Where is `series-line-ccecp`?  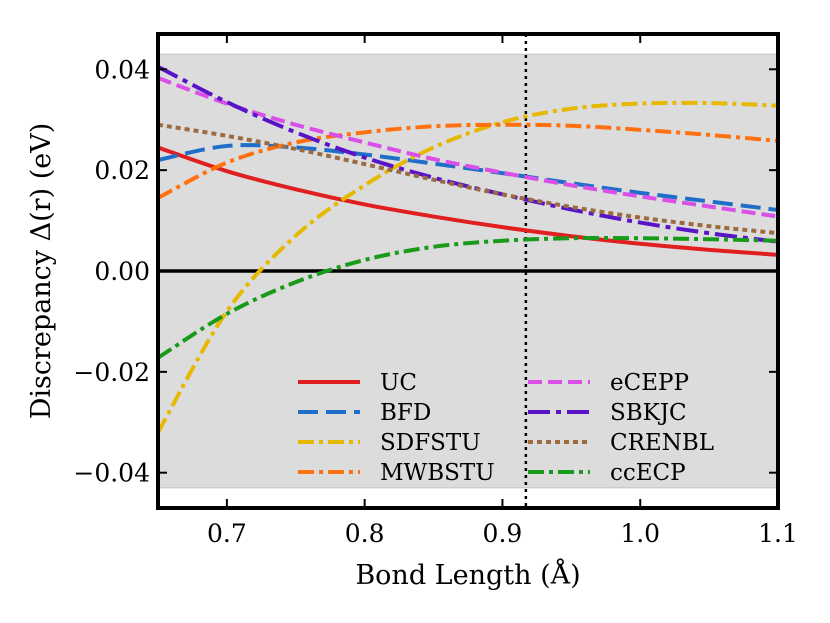
series-line-ccecp is located at coordinates (468, 297).